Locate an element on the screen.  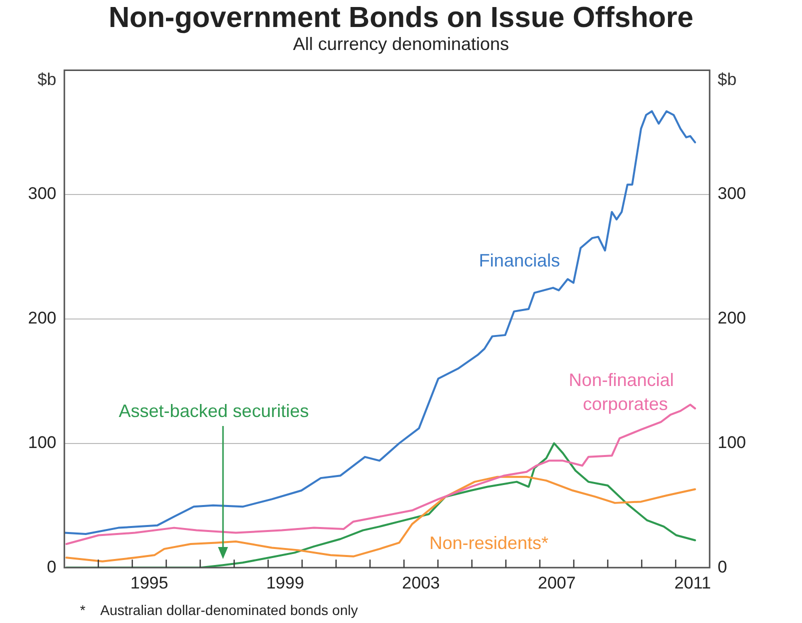
y-tick-label: 0 is located at coordinates (51, 566).